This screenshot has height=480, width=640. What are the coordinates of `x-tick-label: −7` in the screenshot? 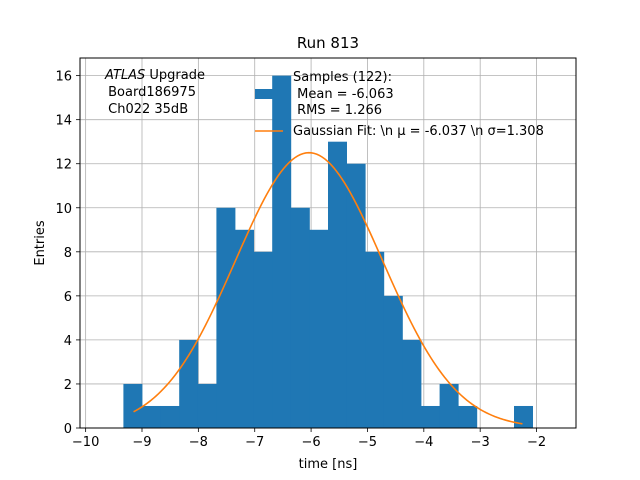 It's located at (254, 442).